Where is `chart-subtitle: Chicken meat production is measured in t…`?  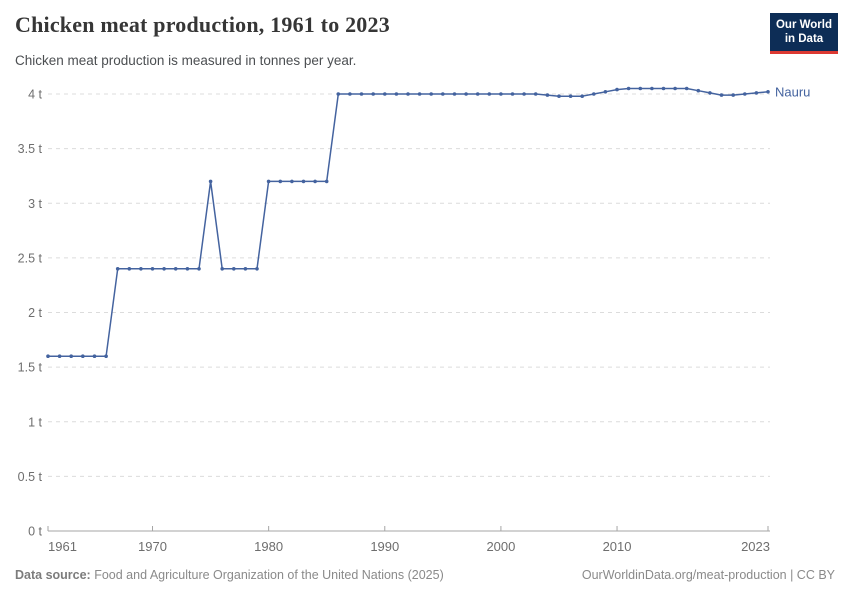 chart-subtitle: Chicken meat production is measured in t… is located at coordinates (186, 60).